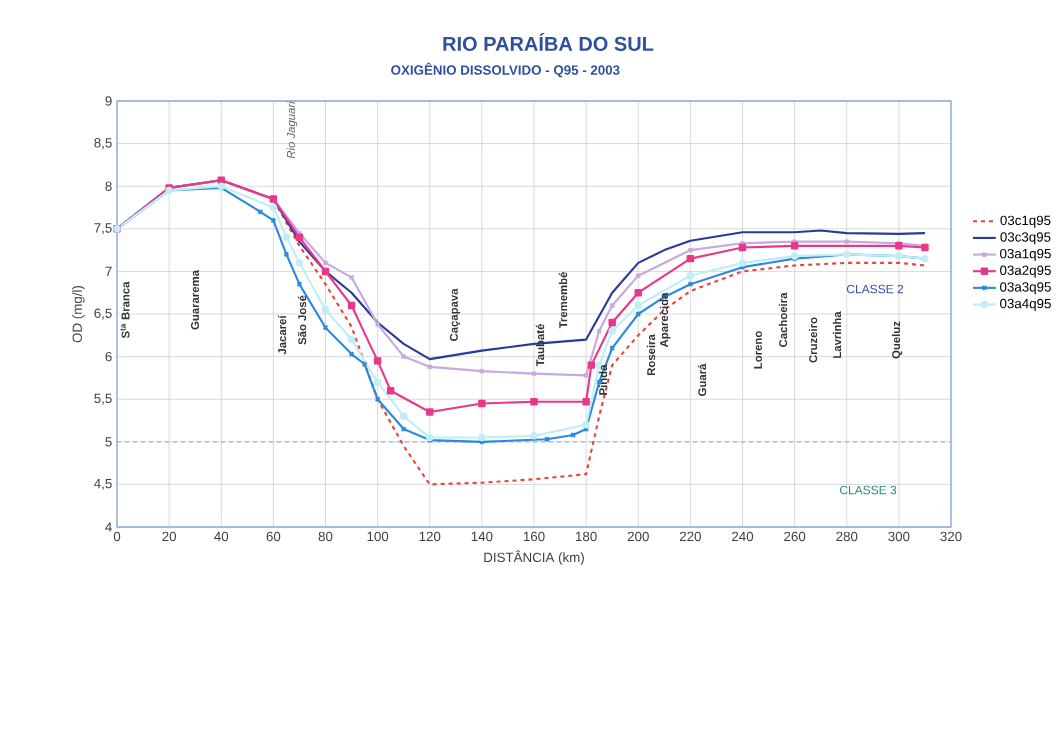  Describe the element at coordinates (302, 320) in the screenshot. I see `annotation: São José` at that location.